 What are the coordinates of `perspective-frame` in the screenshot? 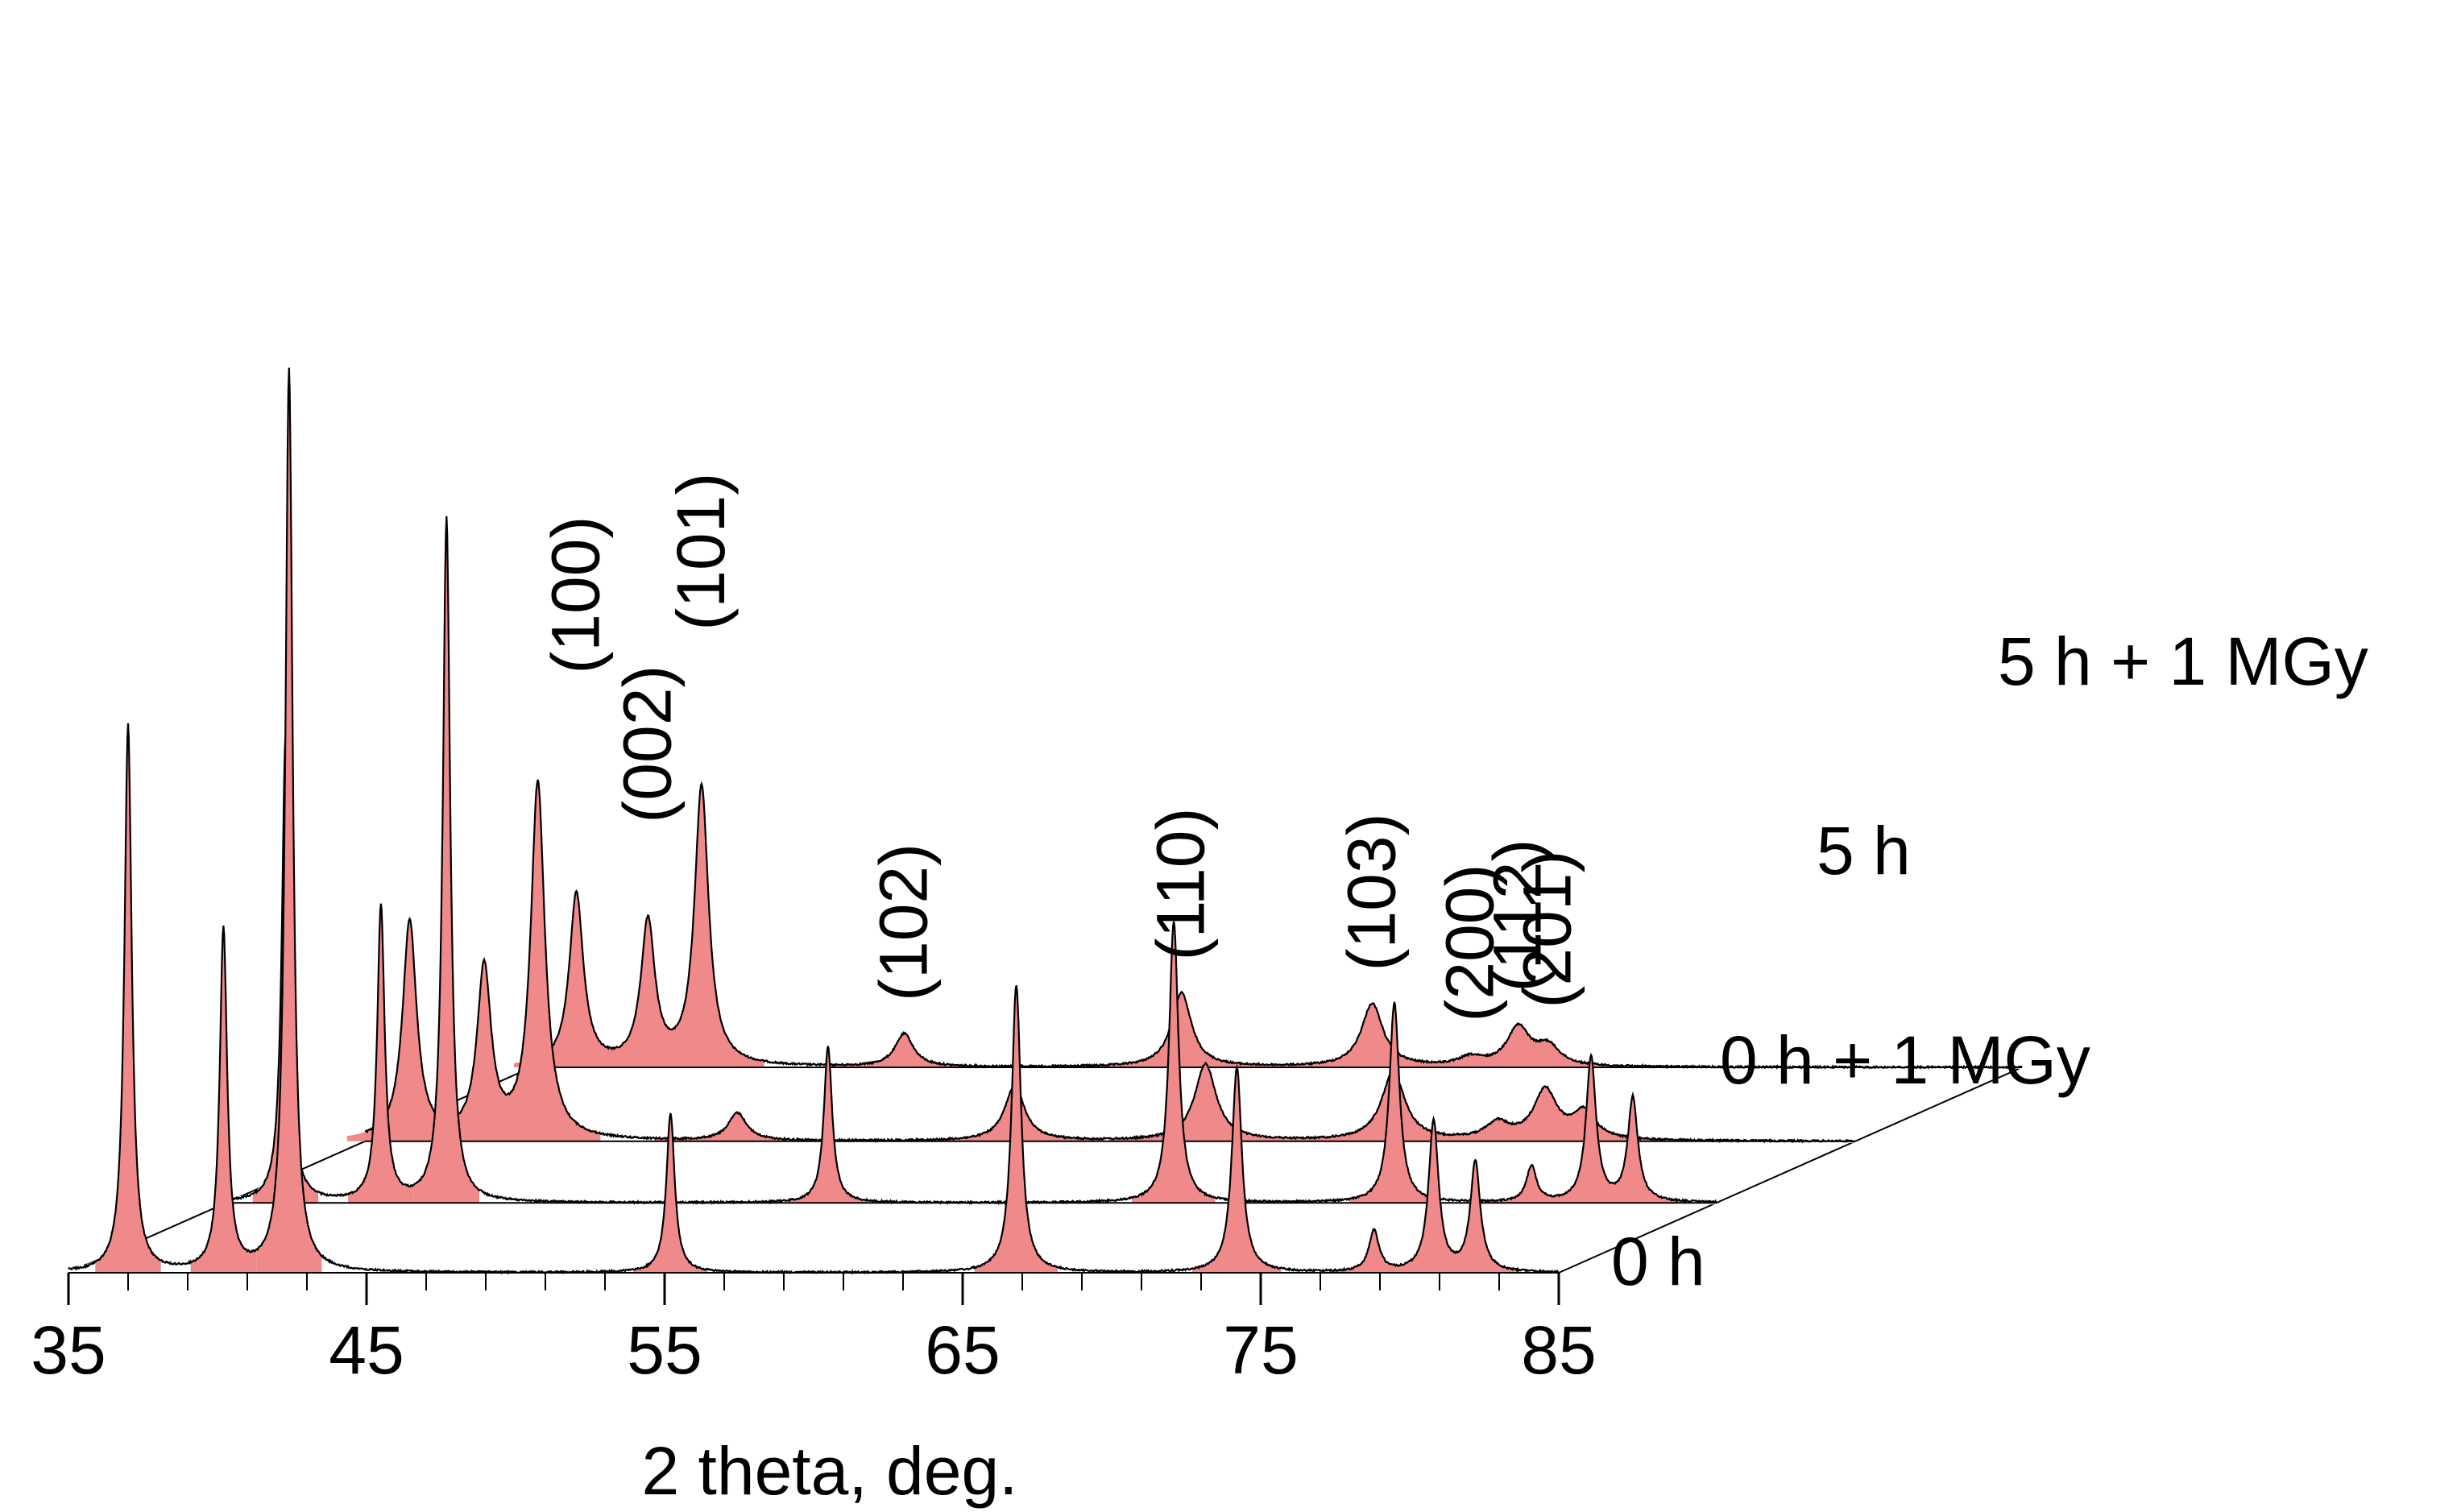 It's located at (1045, 1170).